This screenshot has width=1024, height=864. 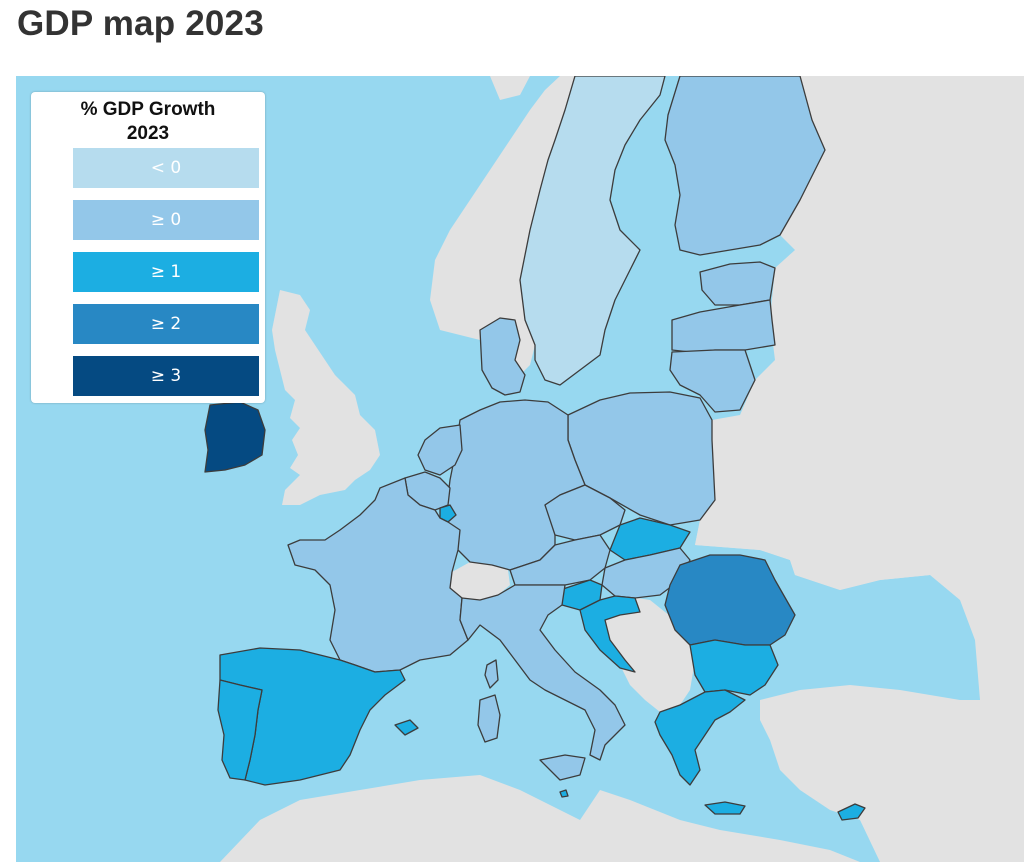 What do you see at coordinates (851, 812) in the screenshot?
I see `country-cyprus` at bounding box center [851, 812].